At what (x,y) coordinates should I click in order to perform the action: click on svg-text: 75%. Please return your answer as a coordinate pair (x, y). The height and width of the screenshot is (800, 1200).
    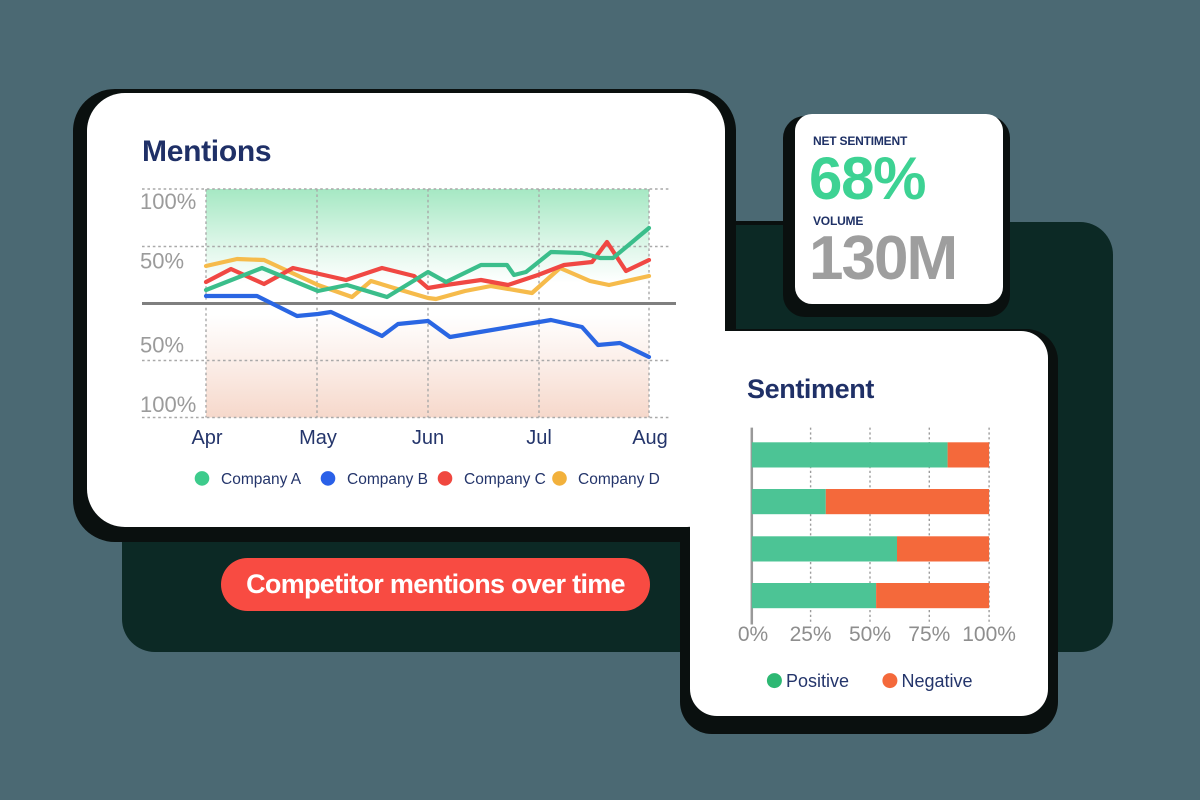
    Looking at the image, I should click on (929, 634).